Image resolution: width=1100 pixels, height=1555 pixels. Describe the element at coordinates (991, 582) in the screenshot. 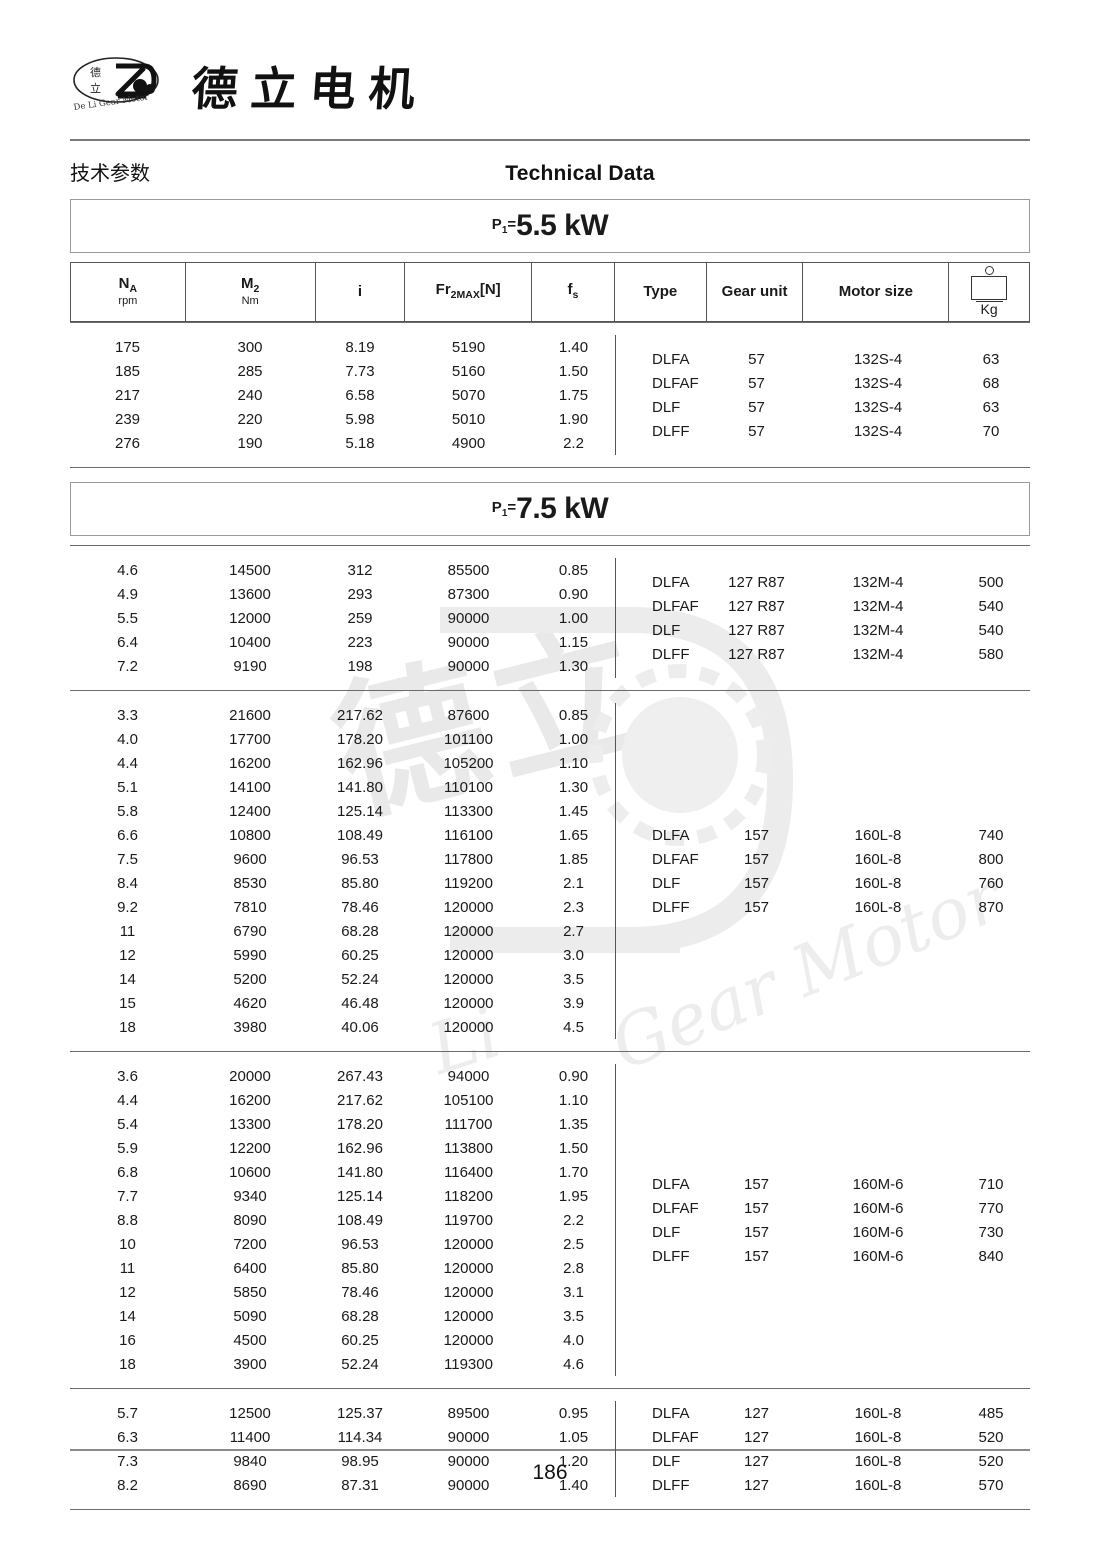

I see `cell-weight: 500` at that location.